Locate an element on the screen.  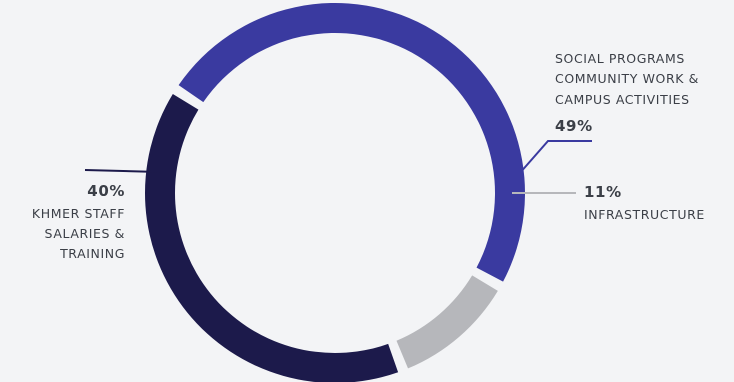
slice-percent-label: 11% is located at coordinates (603, 192).